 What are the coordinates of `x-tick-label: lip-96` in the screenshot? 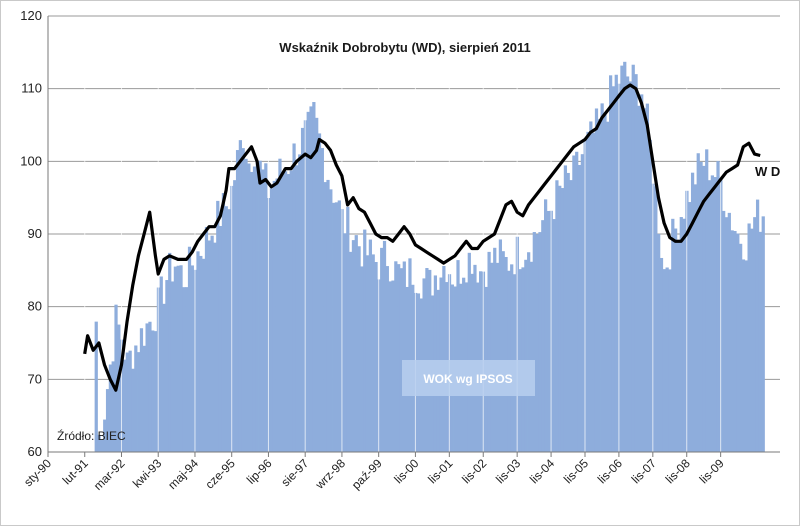 It's located at (259, 471).